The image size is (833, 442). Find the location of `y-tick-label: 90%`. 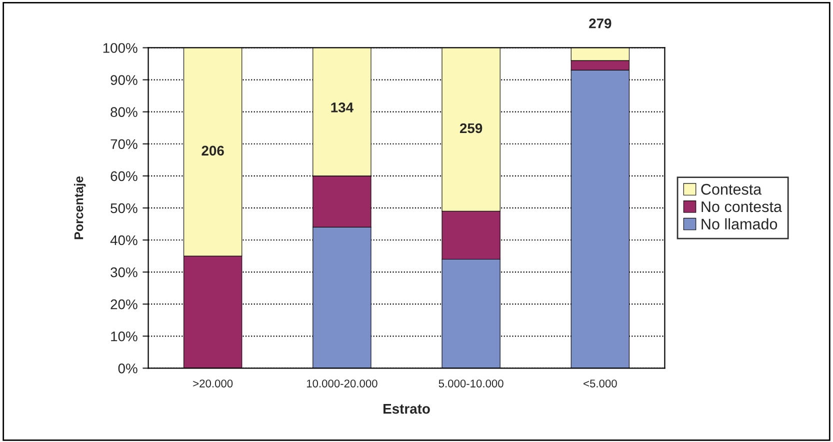

y-tick-label: 90% is located at coordinates (124, 80).